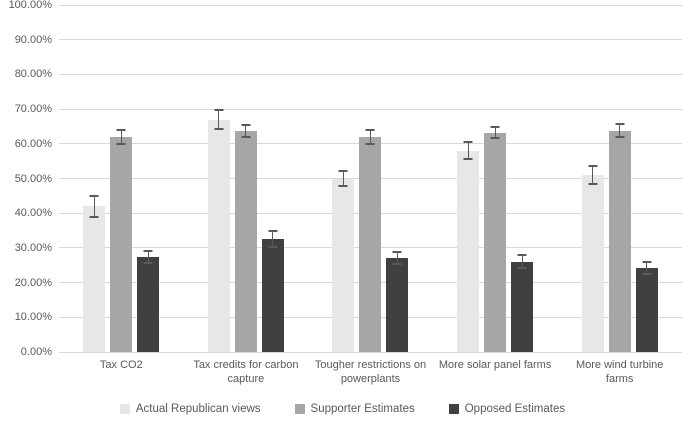 Image resolution: width=685 pixels, height=427 pixels. I want to click on x-category-label: Tougher restrictions on powerplants, so click(370, 372).